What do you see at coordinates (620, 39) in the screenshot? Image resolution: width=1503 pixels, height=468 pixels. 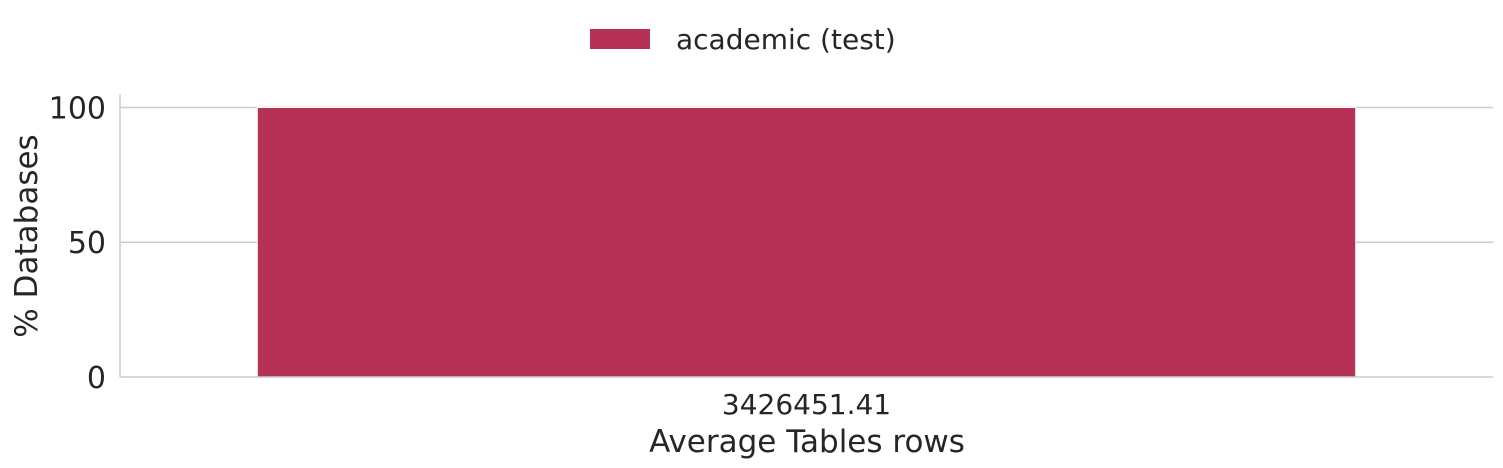 I see `legend-swatch` at bounding box center [620, 39].